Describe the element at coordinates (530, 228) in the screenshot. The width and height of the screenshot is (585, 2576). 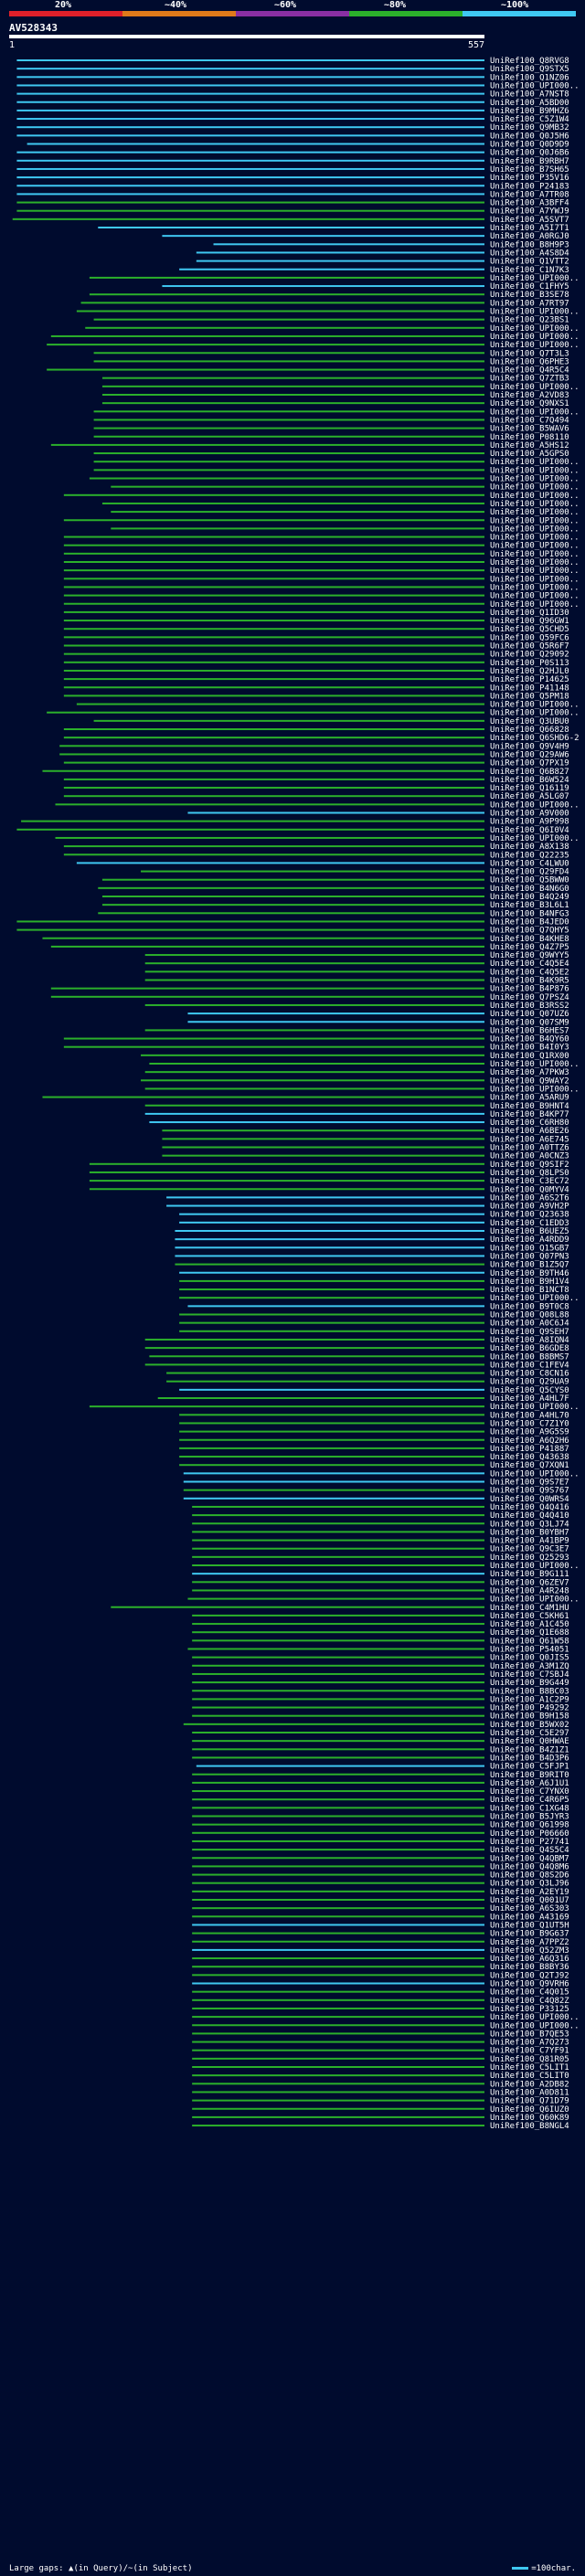
I see `hit-label: UniRef100_A5I7T1` at that location.